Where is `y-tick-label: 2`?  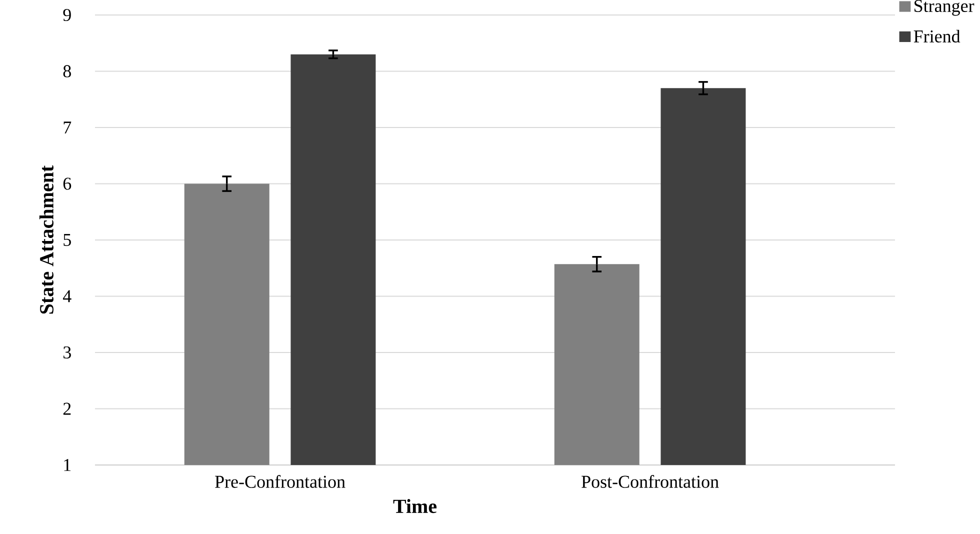 y-tick-label: 2 is located at coordinates (67, 408).